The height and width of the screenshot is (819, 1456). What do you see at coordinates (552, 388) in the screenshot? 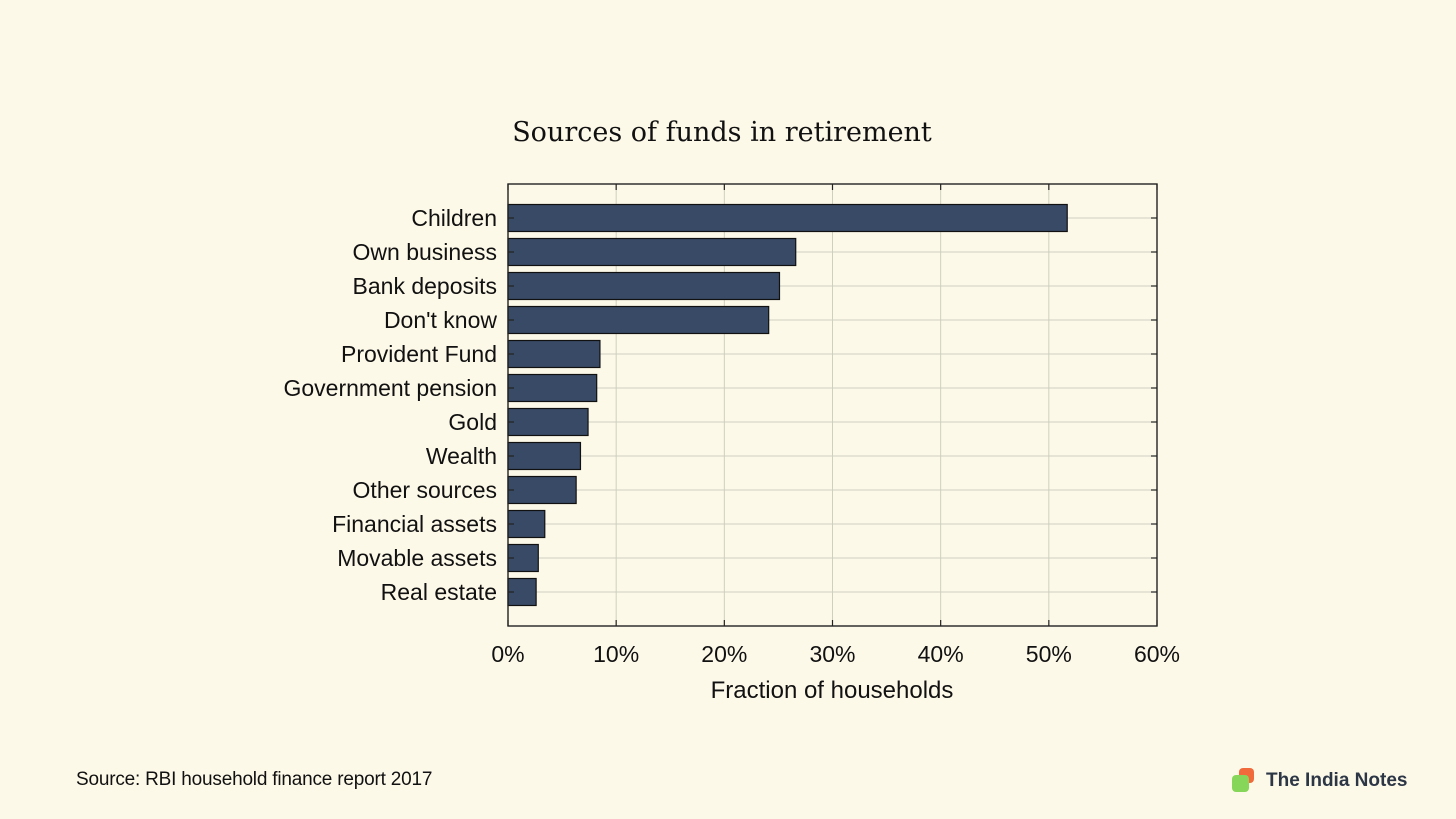
I see `bar-government-pension` at bounding box center [552, 388].